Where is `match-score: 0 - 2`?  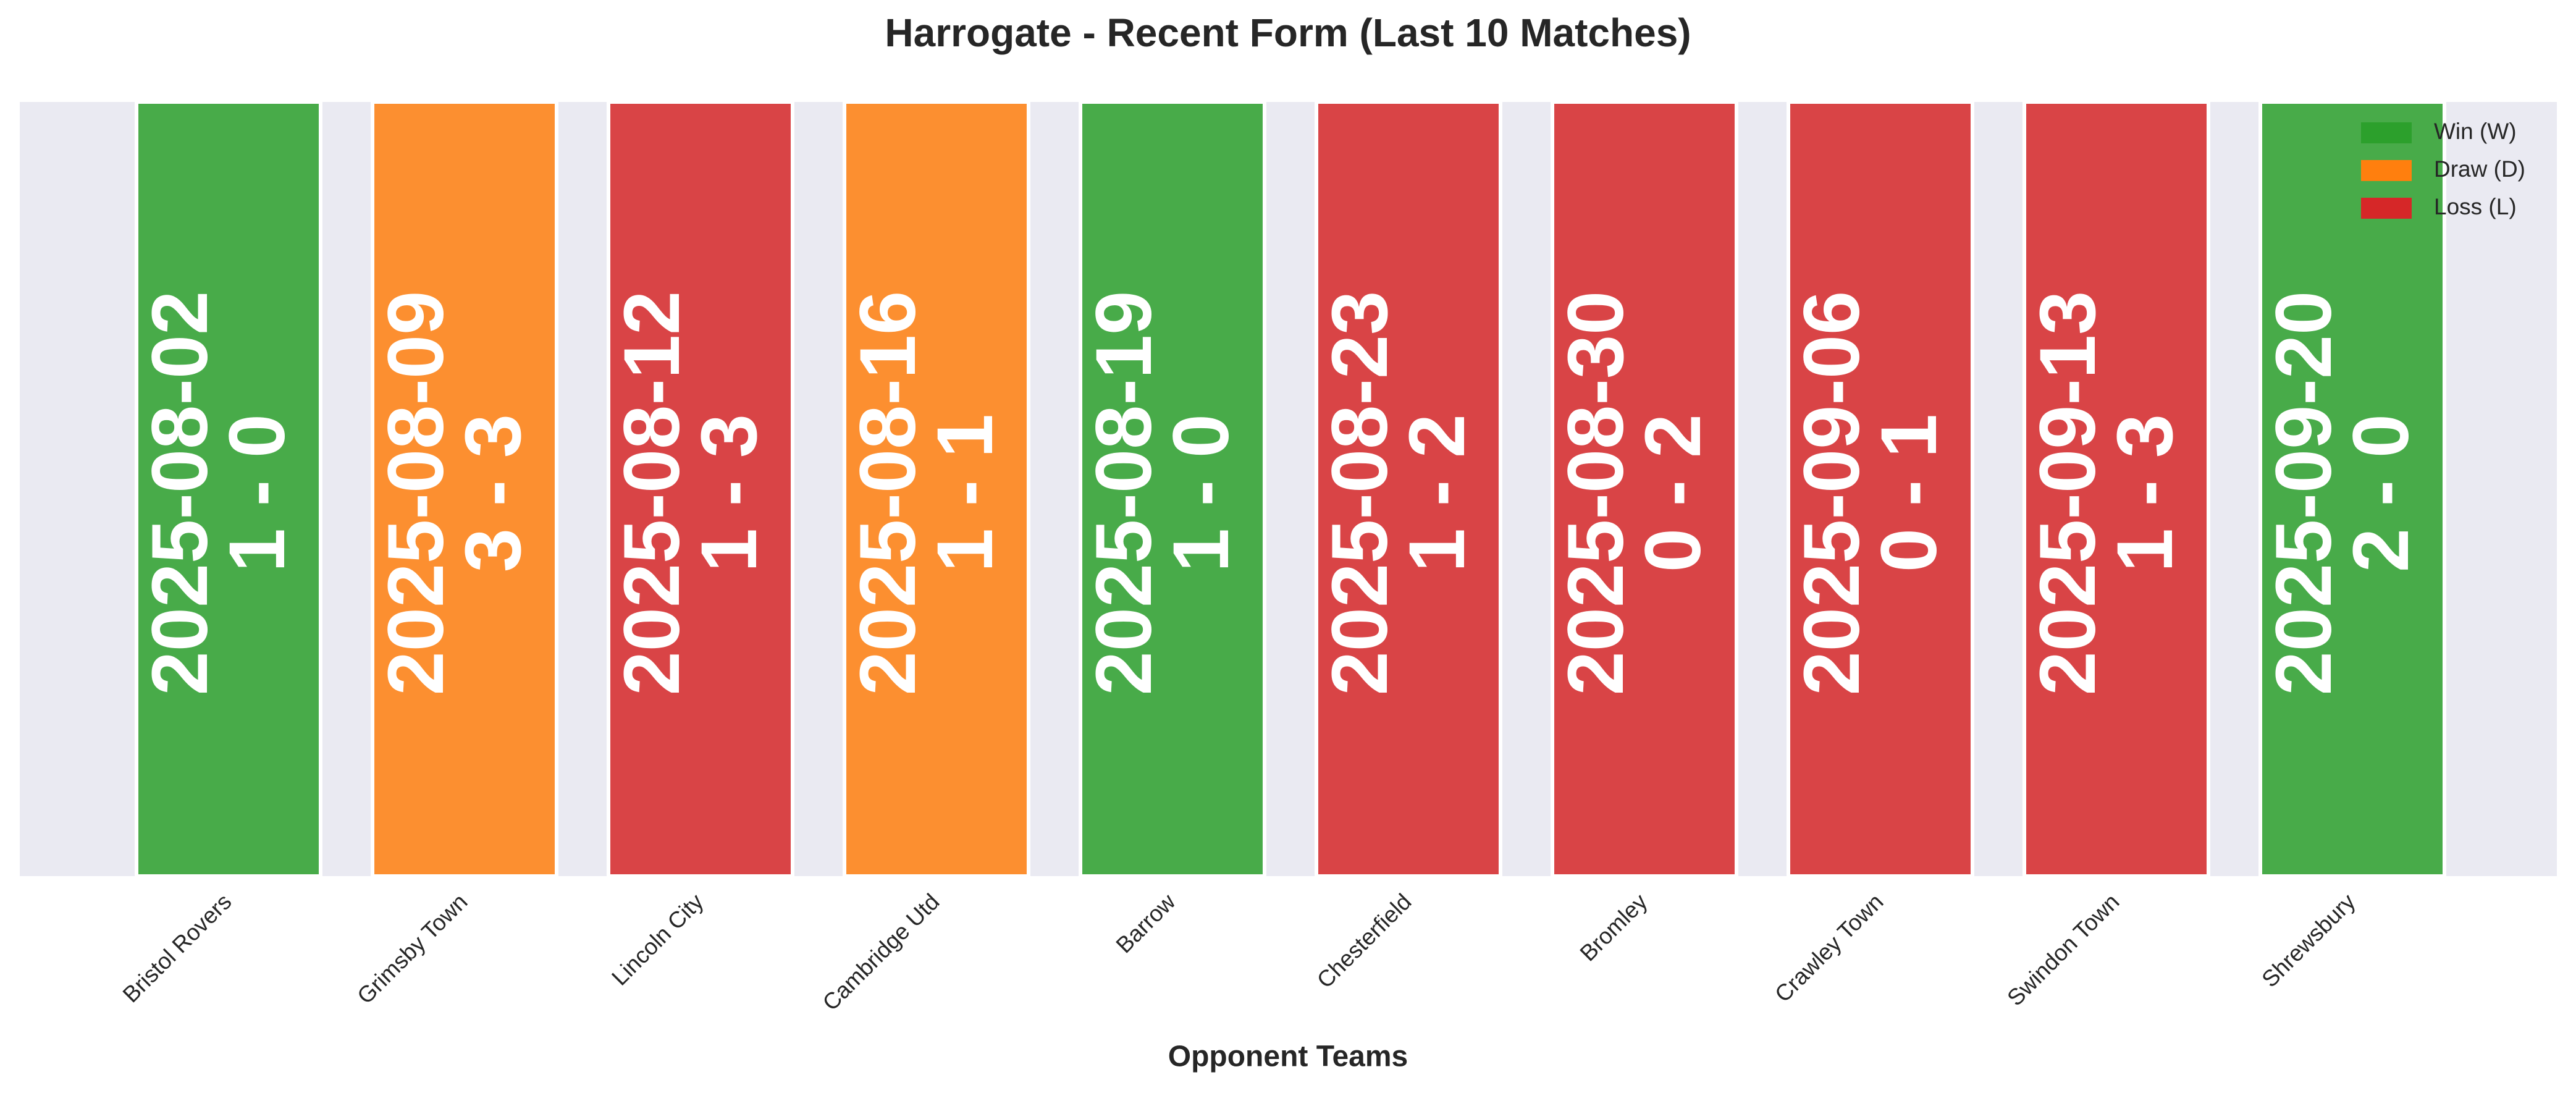 match-score: 0 - 2 is located at coordinates (1673, 493).